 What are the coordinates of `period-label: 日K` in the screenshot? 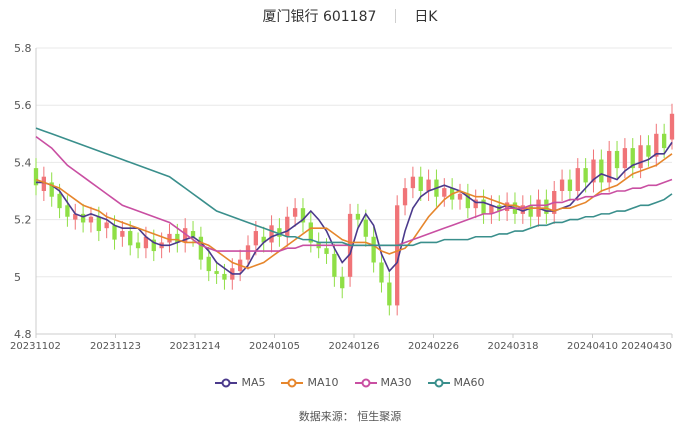 It's located at (426, 17).